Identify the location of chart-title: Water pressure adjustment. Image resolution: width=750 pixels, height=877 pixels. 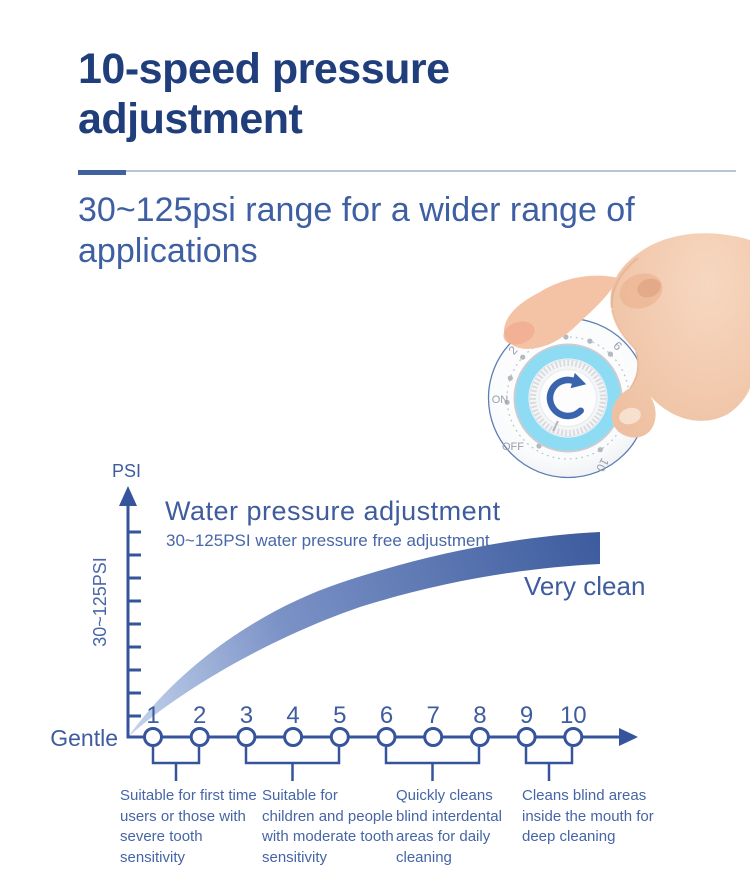
(333, 511).